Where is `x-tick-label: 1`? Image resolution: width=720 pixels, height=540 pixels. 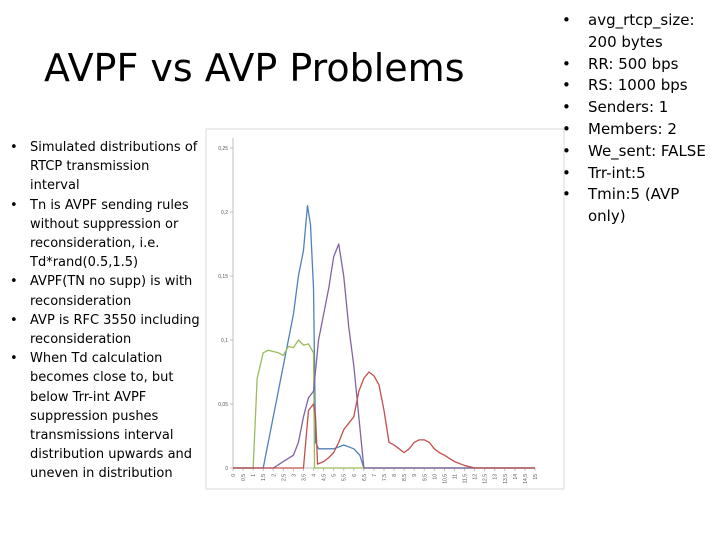
x-tick-label: 1 is located at coordinates (254, 475).